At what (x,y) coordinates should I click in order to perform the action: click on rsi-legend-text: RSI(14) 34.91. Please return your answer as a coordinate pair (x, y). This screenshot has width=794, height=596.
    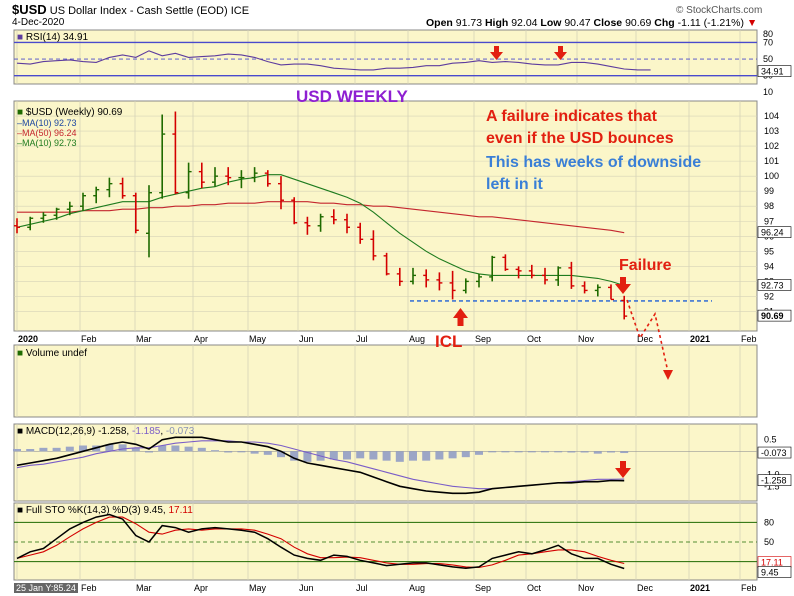
    Looking at the image, I should click on (57, 37).